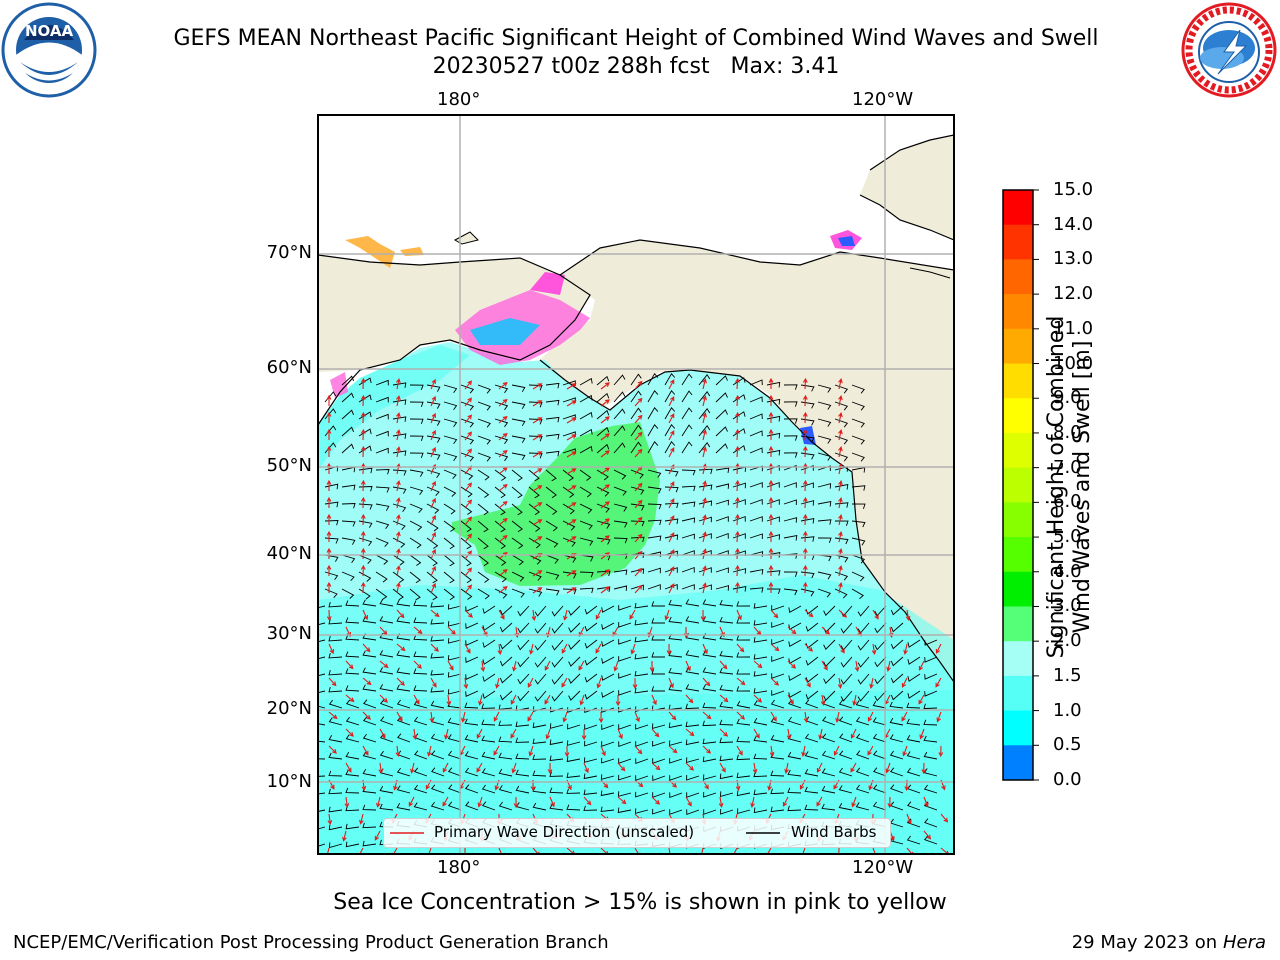  I want to click on colorbar-segment, so click(1018, 381).